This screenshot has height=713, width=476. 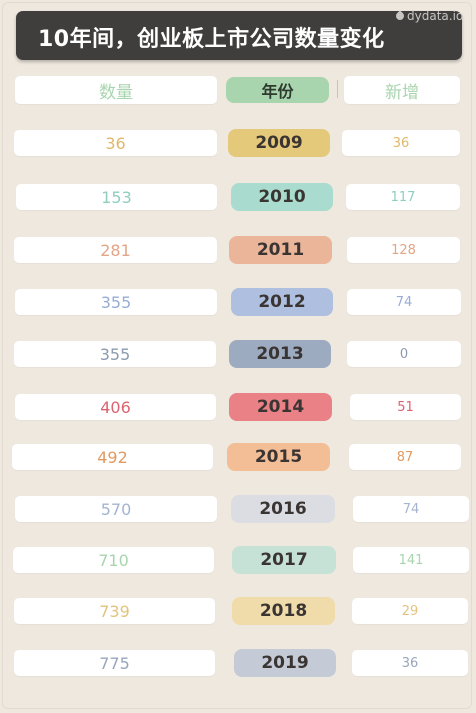 What do you see at coordinates (280, 407) in the screenshot?
I see `year-pill: 2014` at bounding box center [280, 407].